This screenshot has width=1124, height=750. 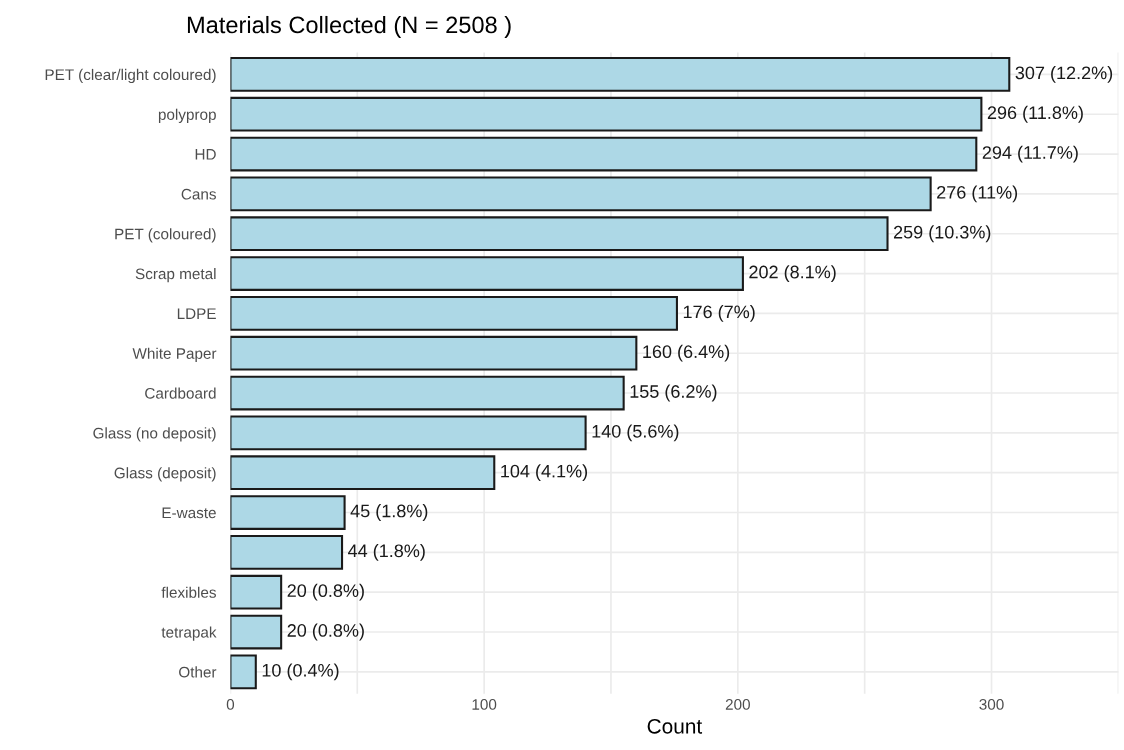 I want to click on y-tick-label: PET (clear/light coloured), so click(x=130, y=76).